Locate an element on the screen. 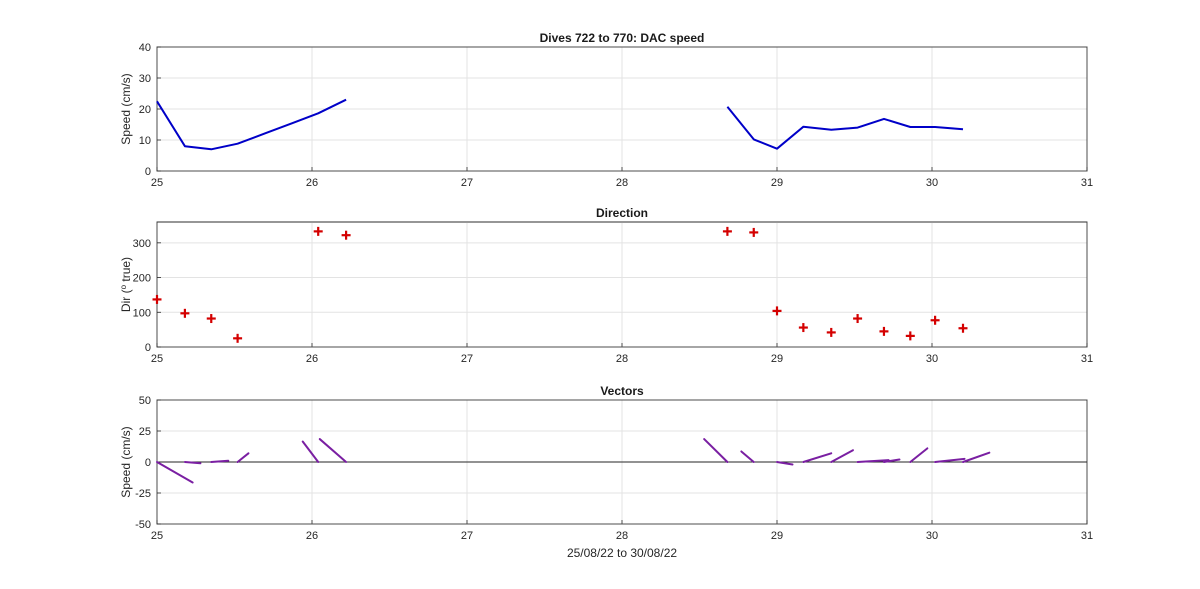 This screenshot has width=1200, height=589. y-tick-label: 10 is located at coordinates (145, 141).